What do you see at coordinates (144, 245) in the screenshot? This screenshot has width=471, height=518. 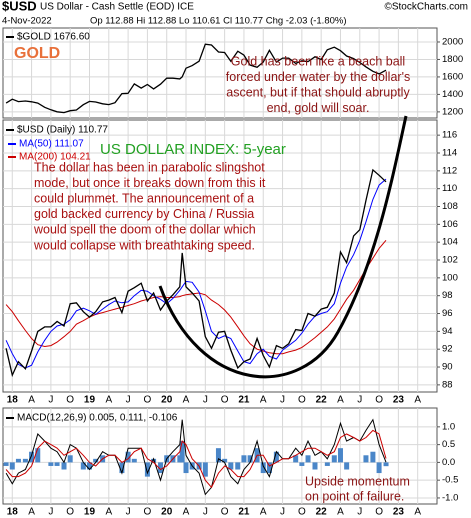 I see `annotation: would collapse with breathtaking speed.` at bounding box center [144, 245].